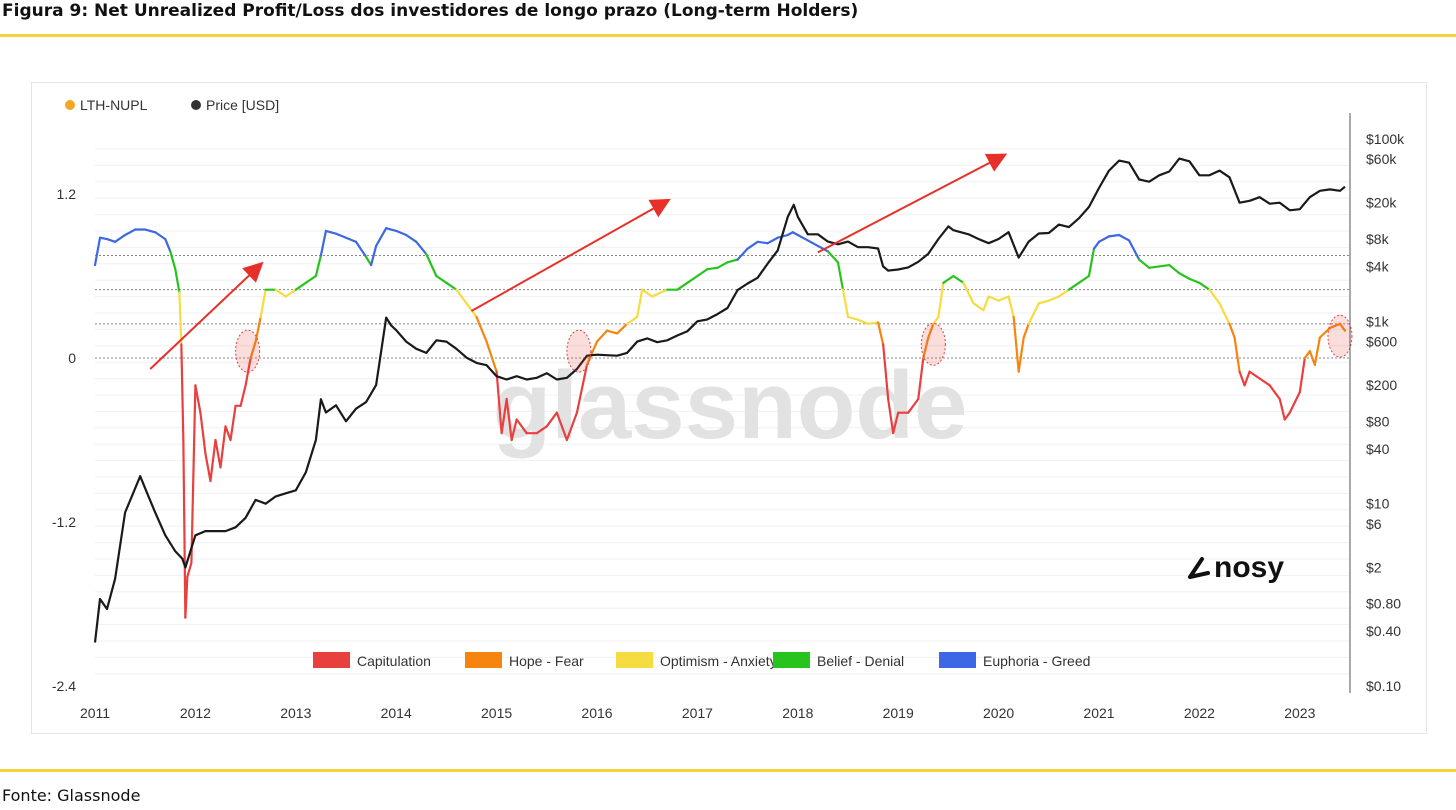 The height and width of the screenshot is (810, 1456). I want to click on x-tick-label: 2016, so click(596, 713).